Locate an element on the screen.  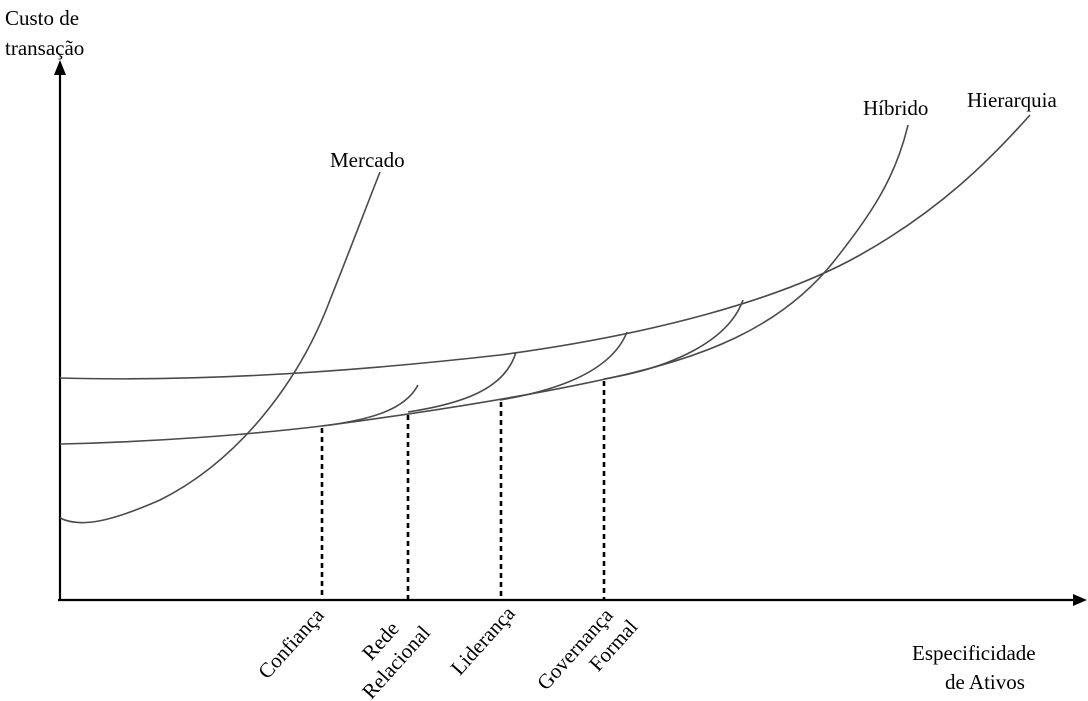
y-axis-label-line2: transação is located at coordinates (44, 48).